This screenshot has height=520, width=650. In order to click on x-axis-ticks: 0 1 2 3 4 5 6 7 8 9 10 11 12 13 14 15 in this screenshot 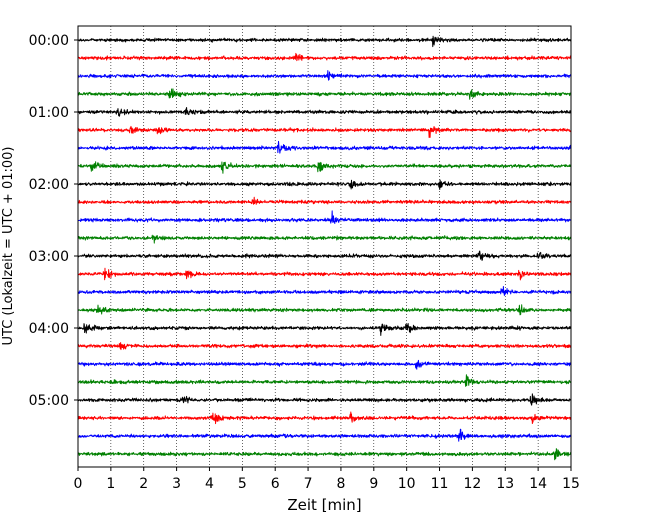, I will do `click(327, 479)`.